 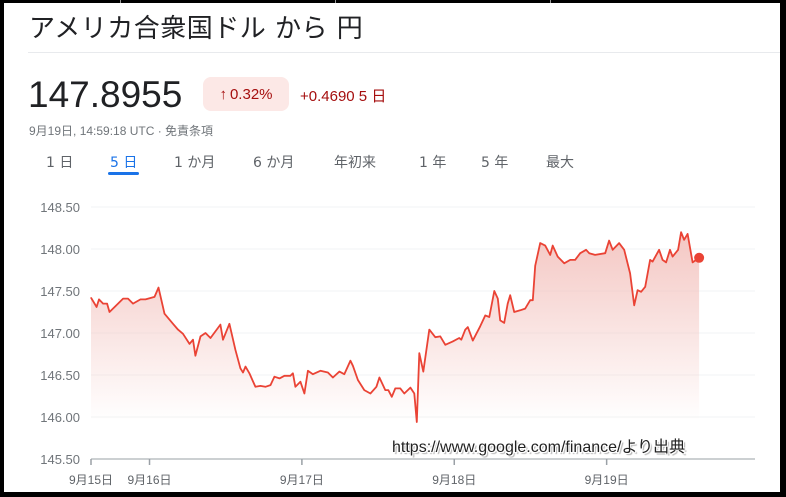 I want to click on x-tick-label: 9月15日, so click(x=91, y=480).